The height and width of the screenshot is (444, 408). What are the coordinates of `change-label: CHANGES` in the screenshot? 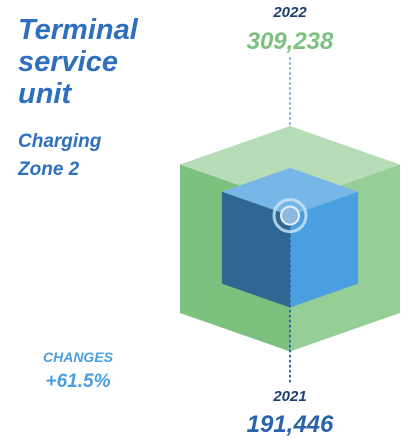 It's located at (78, 357).